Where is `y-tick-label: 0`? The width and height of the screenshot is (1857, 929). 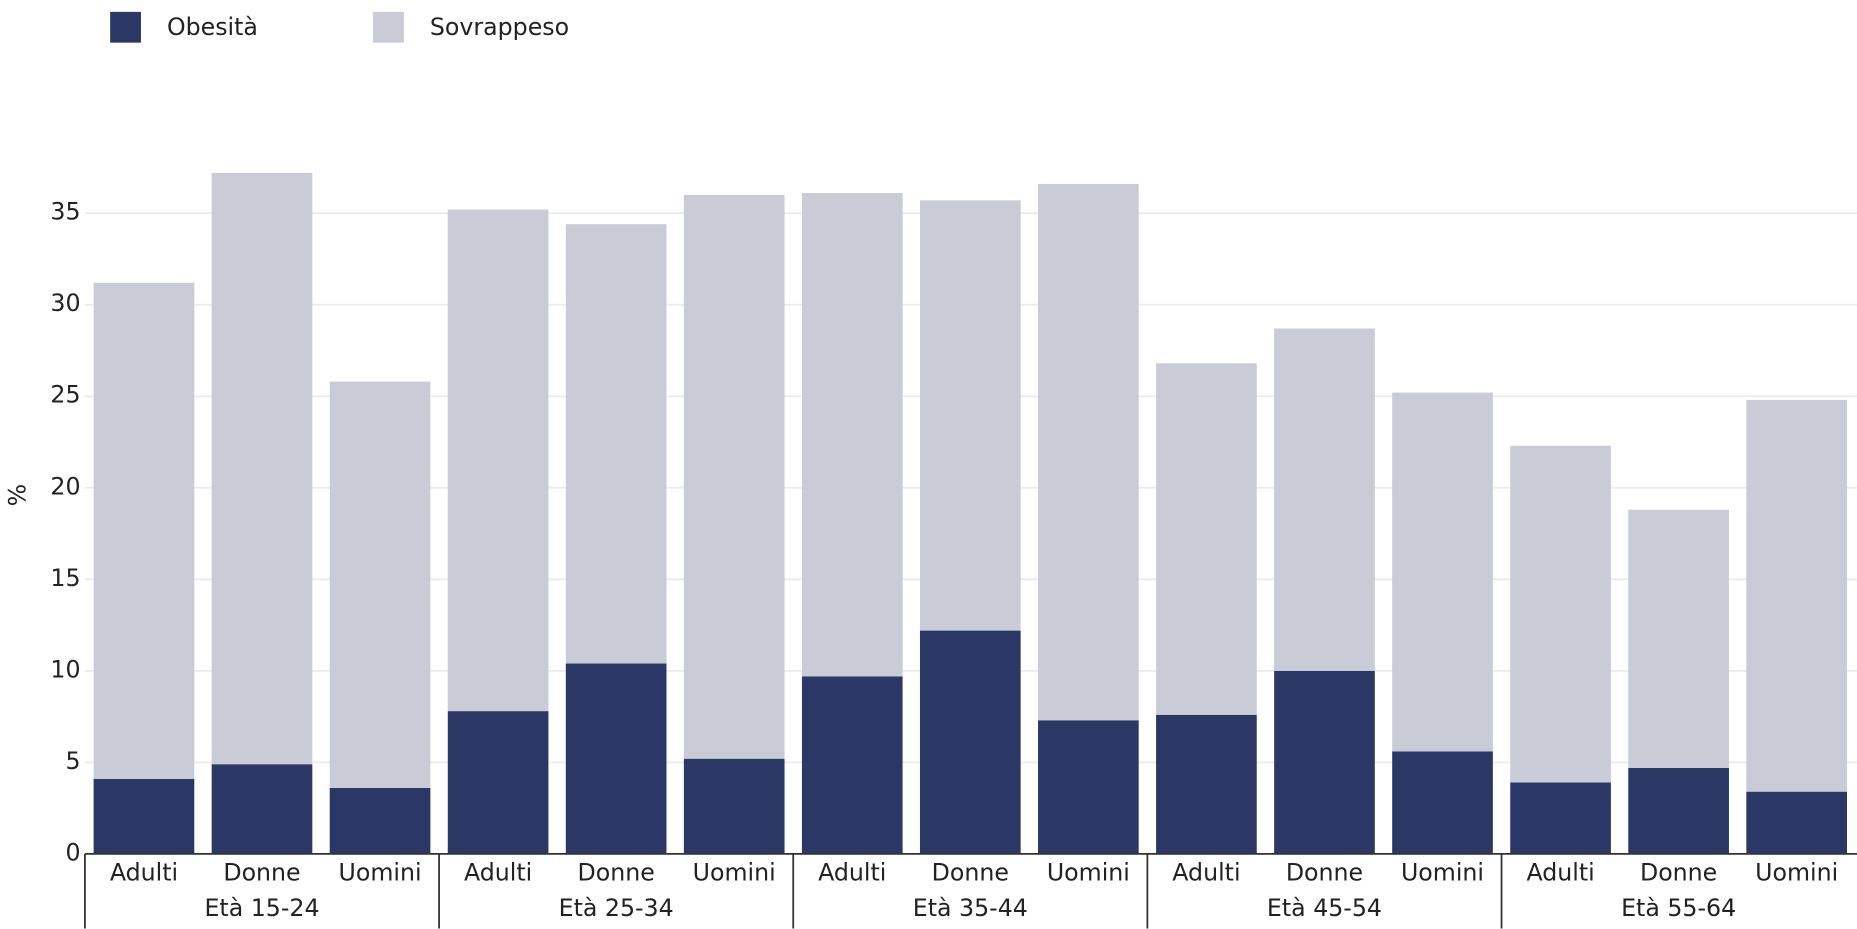
y-tick-label: 0 is located at coordinates (72, 852).